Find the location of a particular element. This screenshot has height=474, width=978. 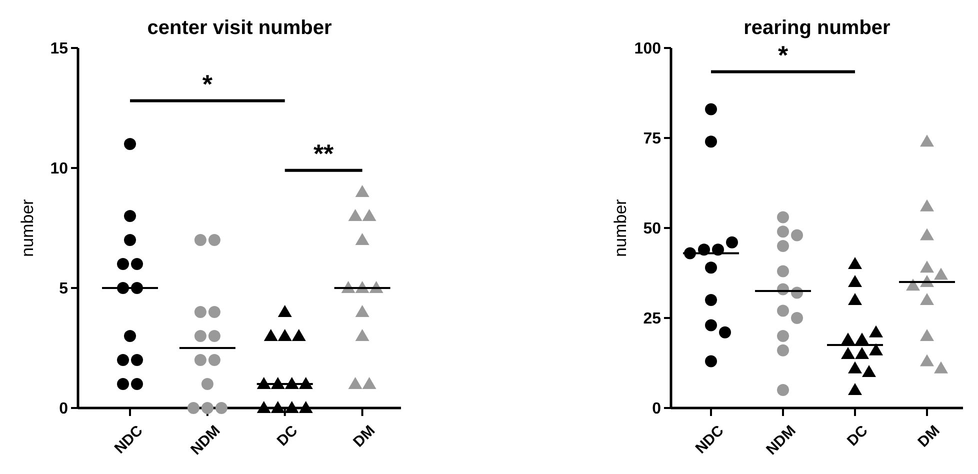

y-tick-label: 75 is located at coordinates (652, 139).